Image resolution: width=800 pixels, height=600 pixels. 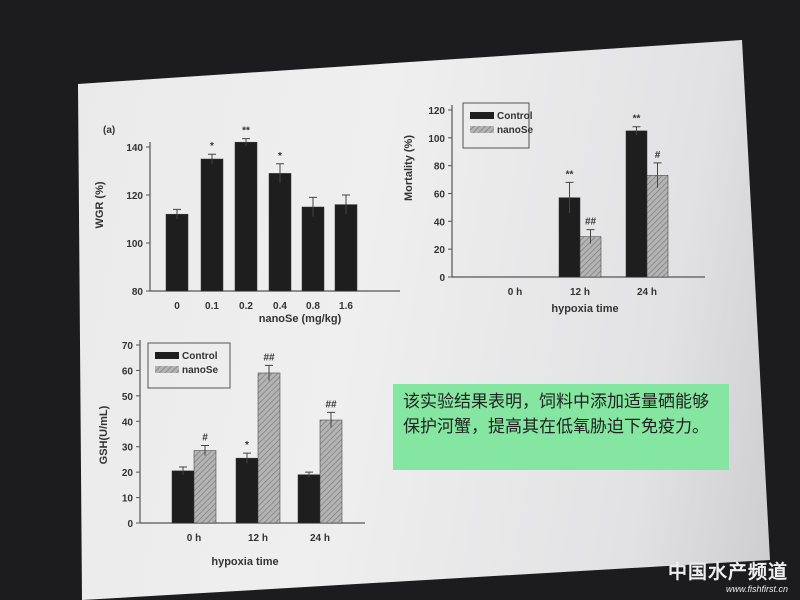 What do you see at coordinates (134, 148) in the screenshot?
I see `y-tick-label: 140` at bounding box center [134, 148].